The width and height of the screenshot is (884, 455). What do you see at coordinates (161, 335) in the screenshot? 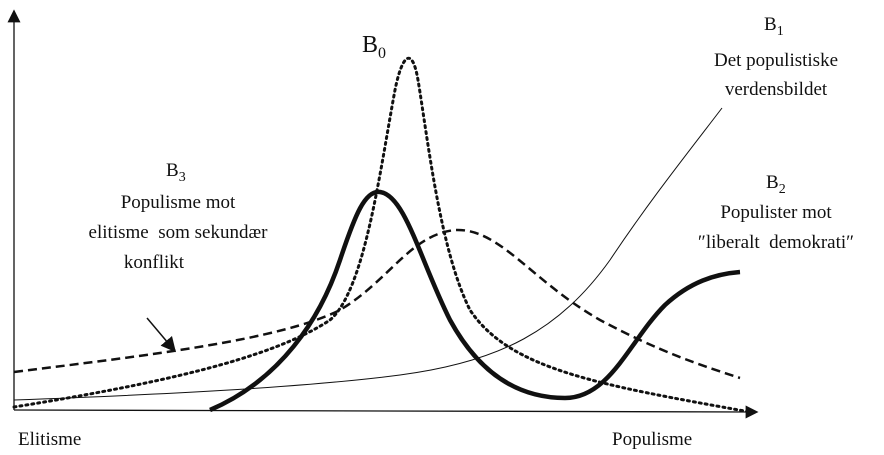
I see `pointer-arrow` at bounding box center [161, 335].